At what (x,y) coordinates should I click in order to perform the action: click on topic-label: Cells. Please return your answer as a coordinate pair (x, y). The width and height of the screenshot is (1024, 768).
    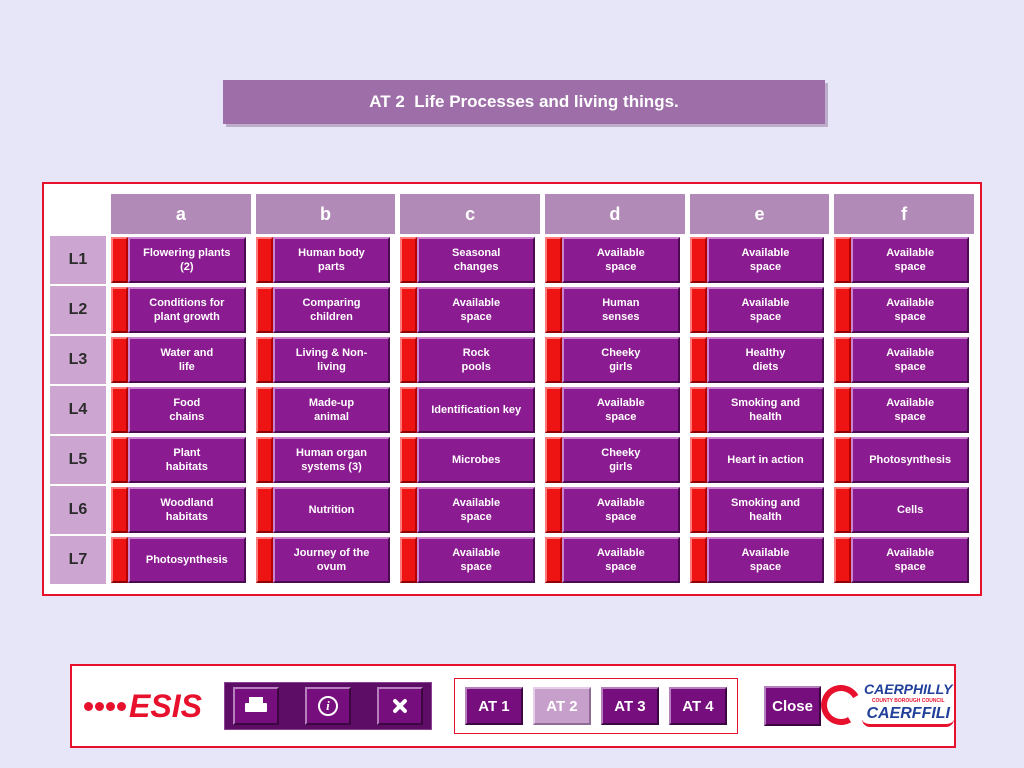
    Looking at the image, I should click on (910, 510).